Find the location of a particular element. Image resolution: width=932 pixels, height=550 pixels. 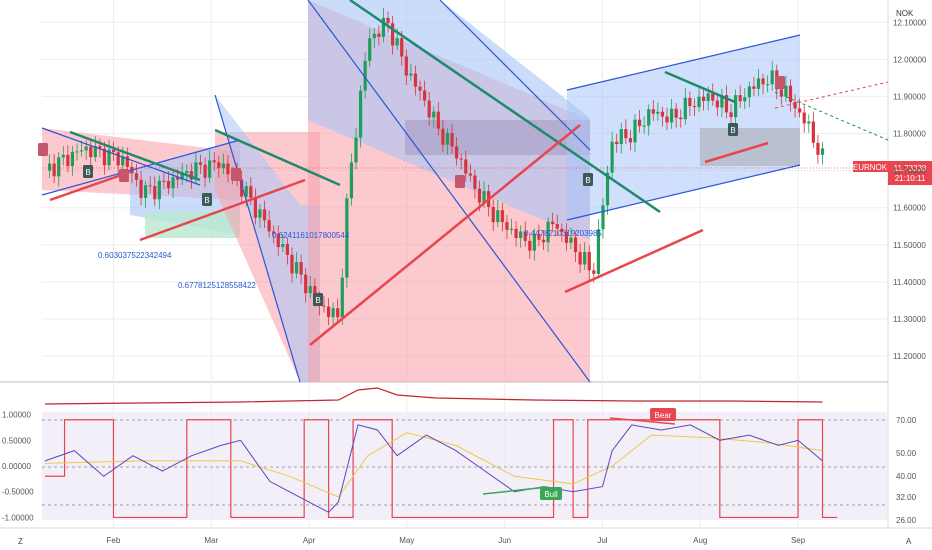

price-tag-countdown: 21:10:11 is located at coordinates (910, 178).